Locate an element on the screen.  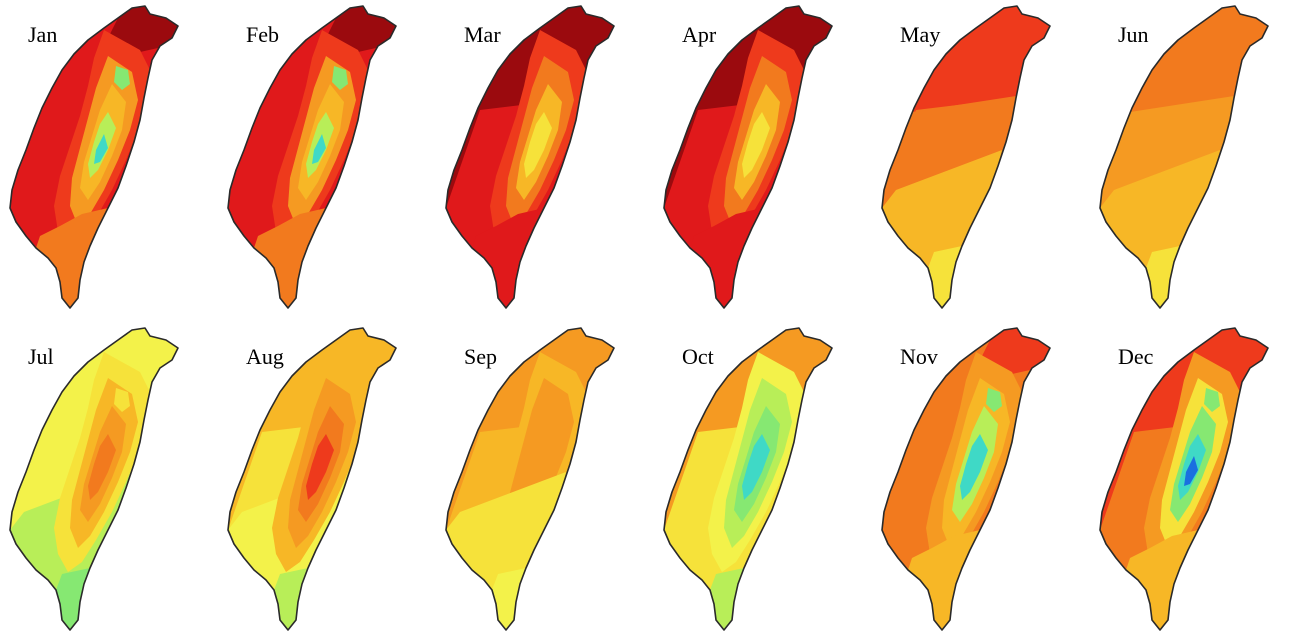
month-label: Jan is located at coordinates (43, 34).